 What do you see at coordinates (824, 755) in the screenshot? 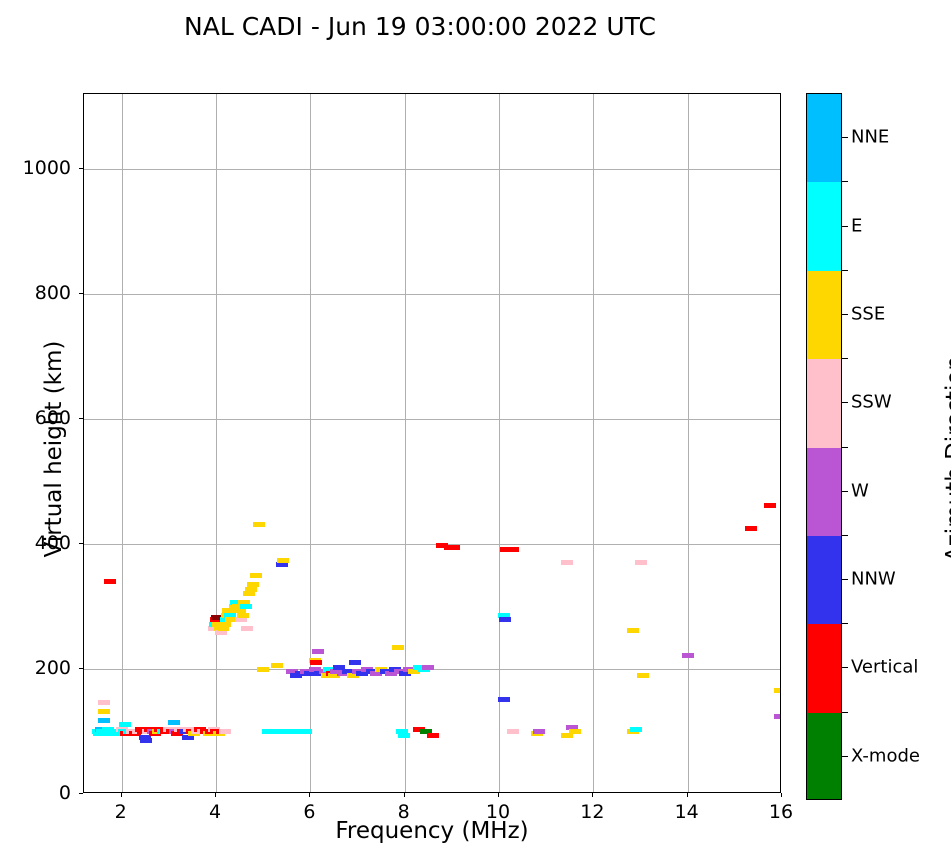
I see `colorbar-band-x-mode` at bounding box center [824, 755].